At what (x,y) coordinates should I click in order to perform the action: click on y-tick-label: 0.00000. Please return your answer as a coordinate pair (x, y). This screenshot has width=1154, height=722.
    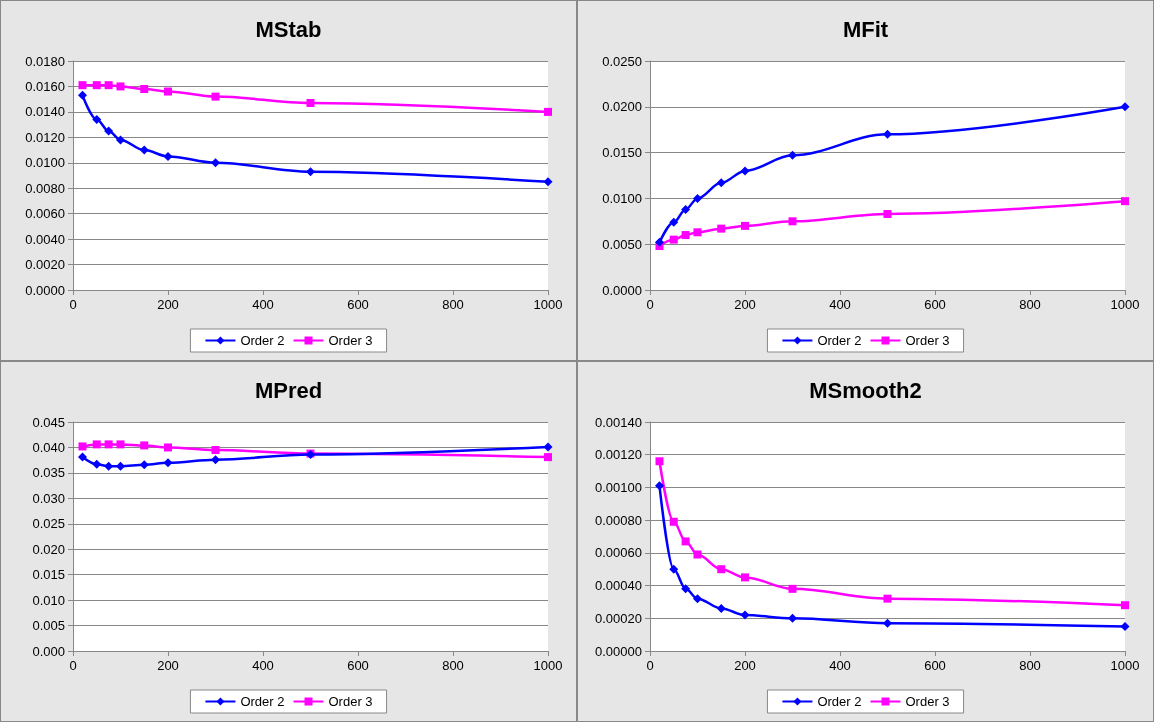
    Looking at the image, I should click on (618, 651).